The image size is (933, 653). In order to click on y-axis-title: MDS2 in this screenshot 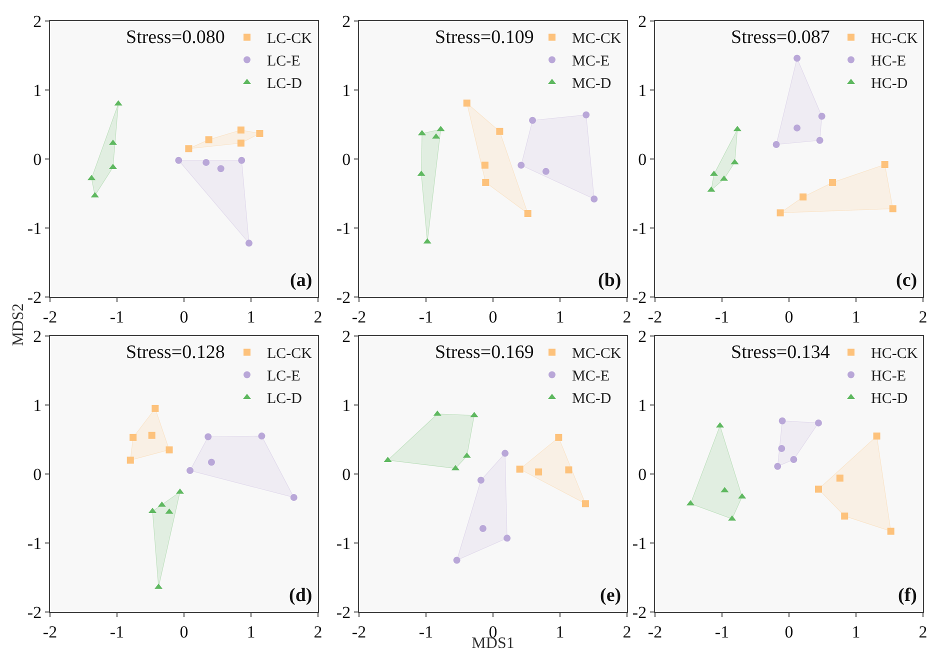, I will do `click(18, 324)`.